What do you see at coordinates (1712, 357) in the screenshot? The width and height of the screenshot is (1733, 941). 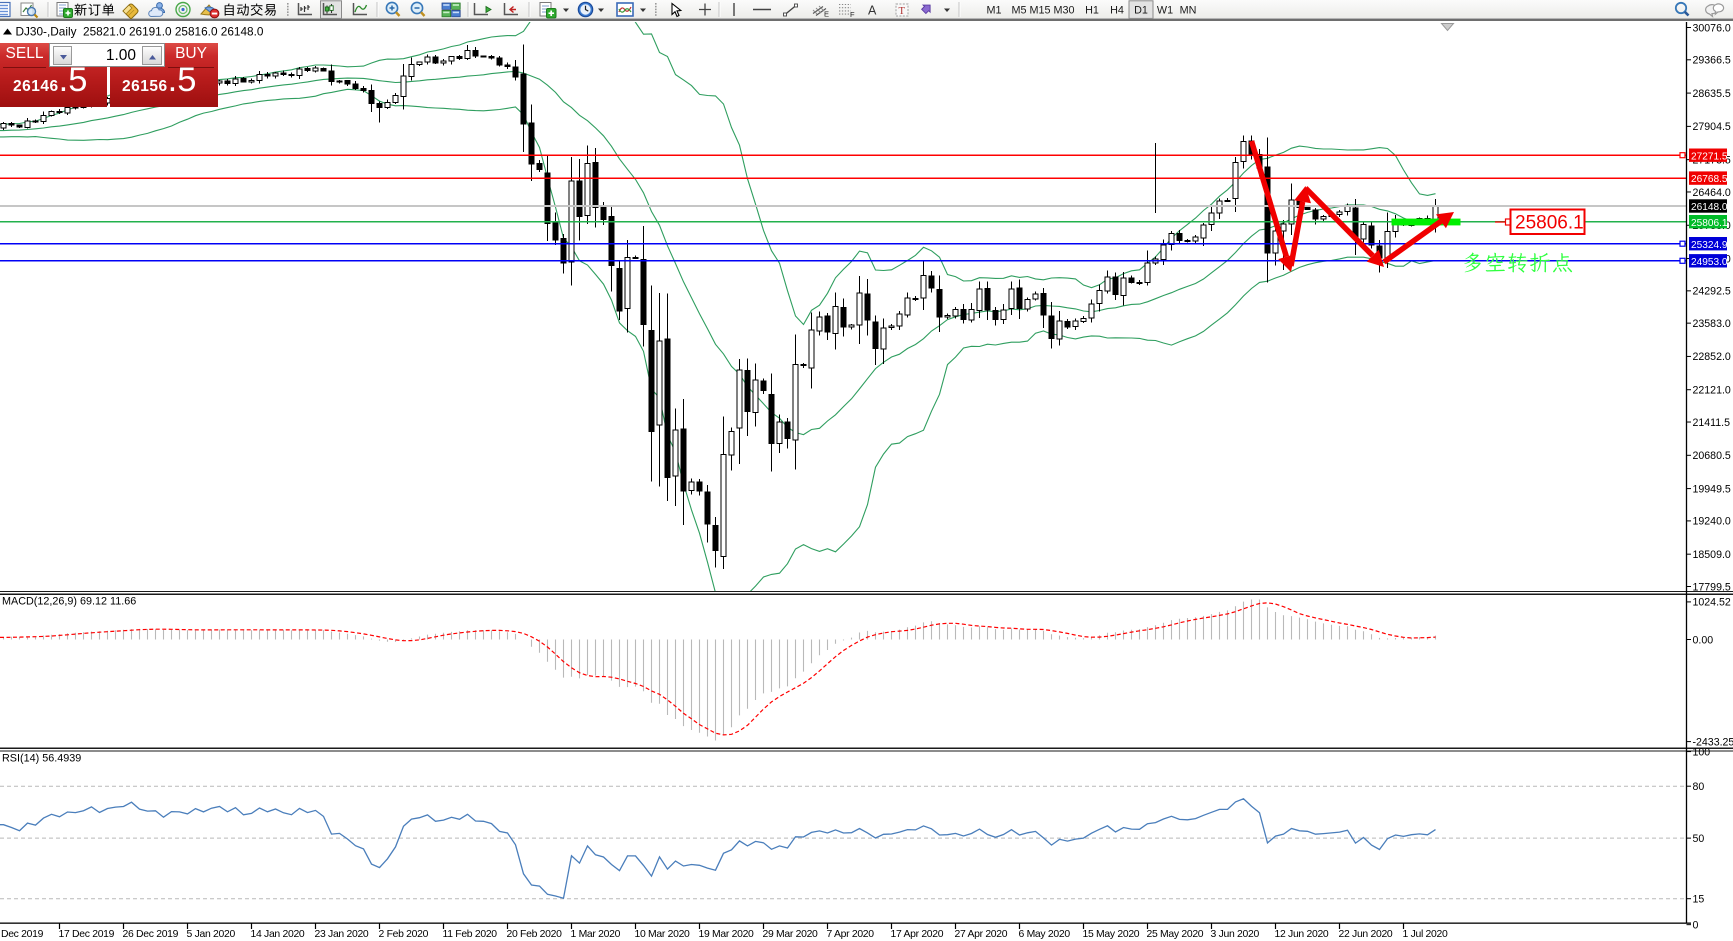 I see `svg-text: 22852.0` at bounding box center [1712, 357].